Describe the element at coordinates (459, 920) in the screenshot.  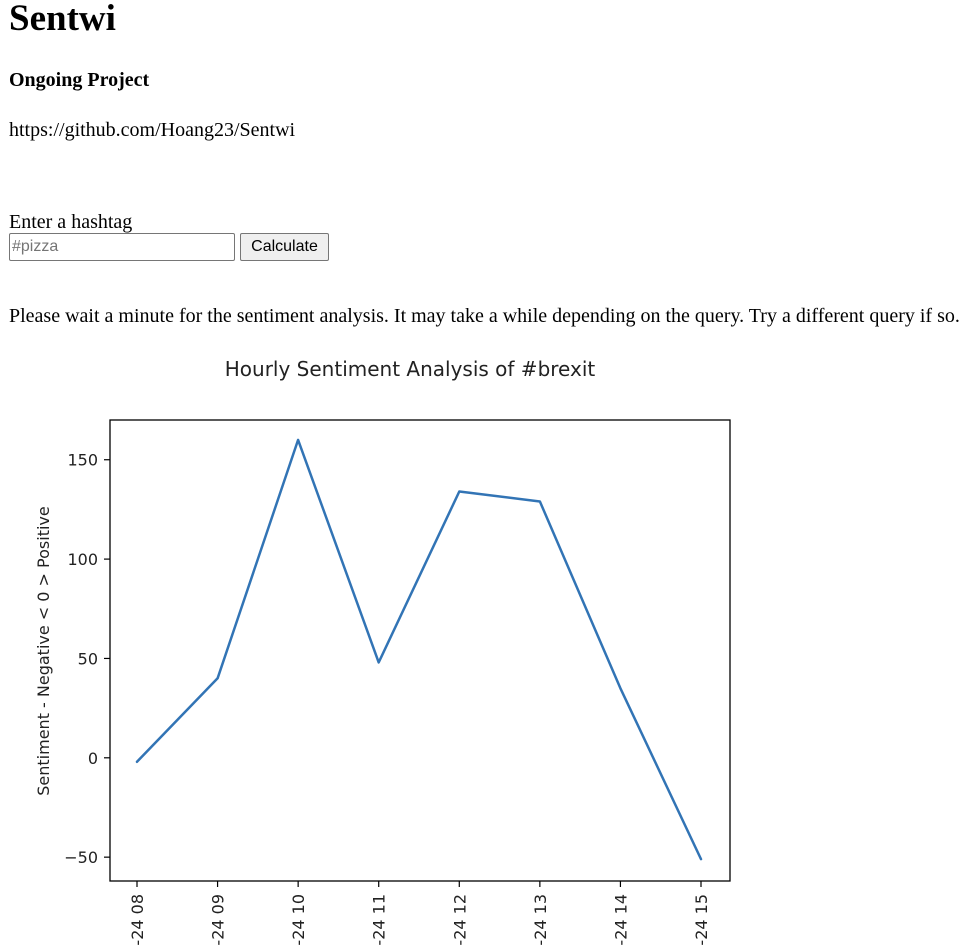
I see `x-tick-label: -24 12` at that location.